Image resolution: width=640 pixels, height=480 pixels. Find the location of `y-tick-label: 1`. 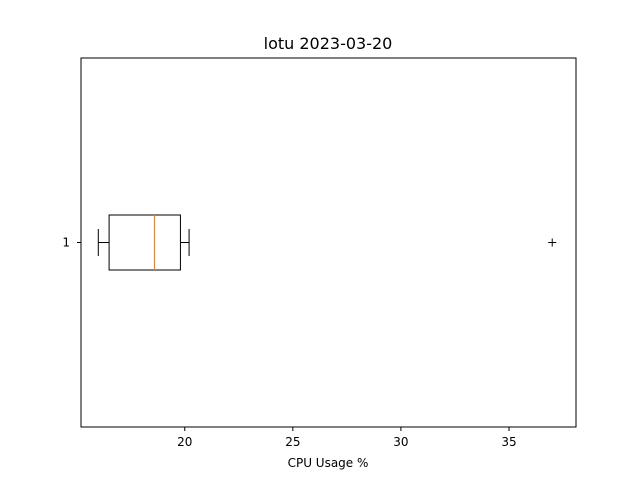

y-tick-label: 1 is located at coordinates (66, 243).